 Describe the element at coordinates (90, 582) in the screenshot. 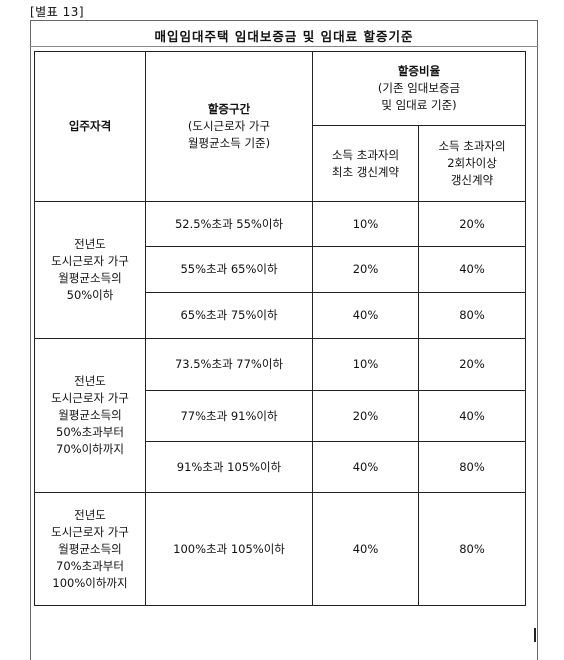

I see `qualification-line: 100%이하까지` at that location.